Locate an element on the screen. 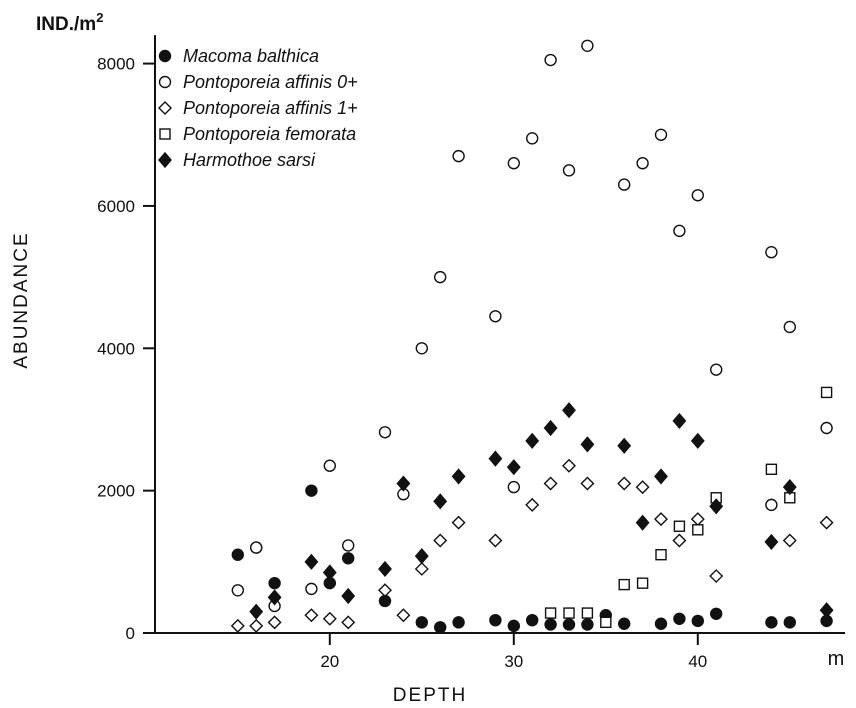 The width and height of the screenshot is (856, 708). x-axis-title: DEPTH is located at coordinates (430, 695).